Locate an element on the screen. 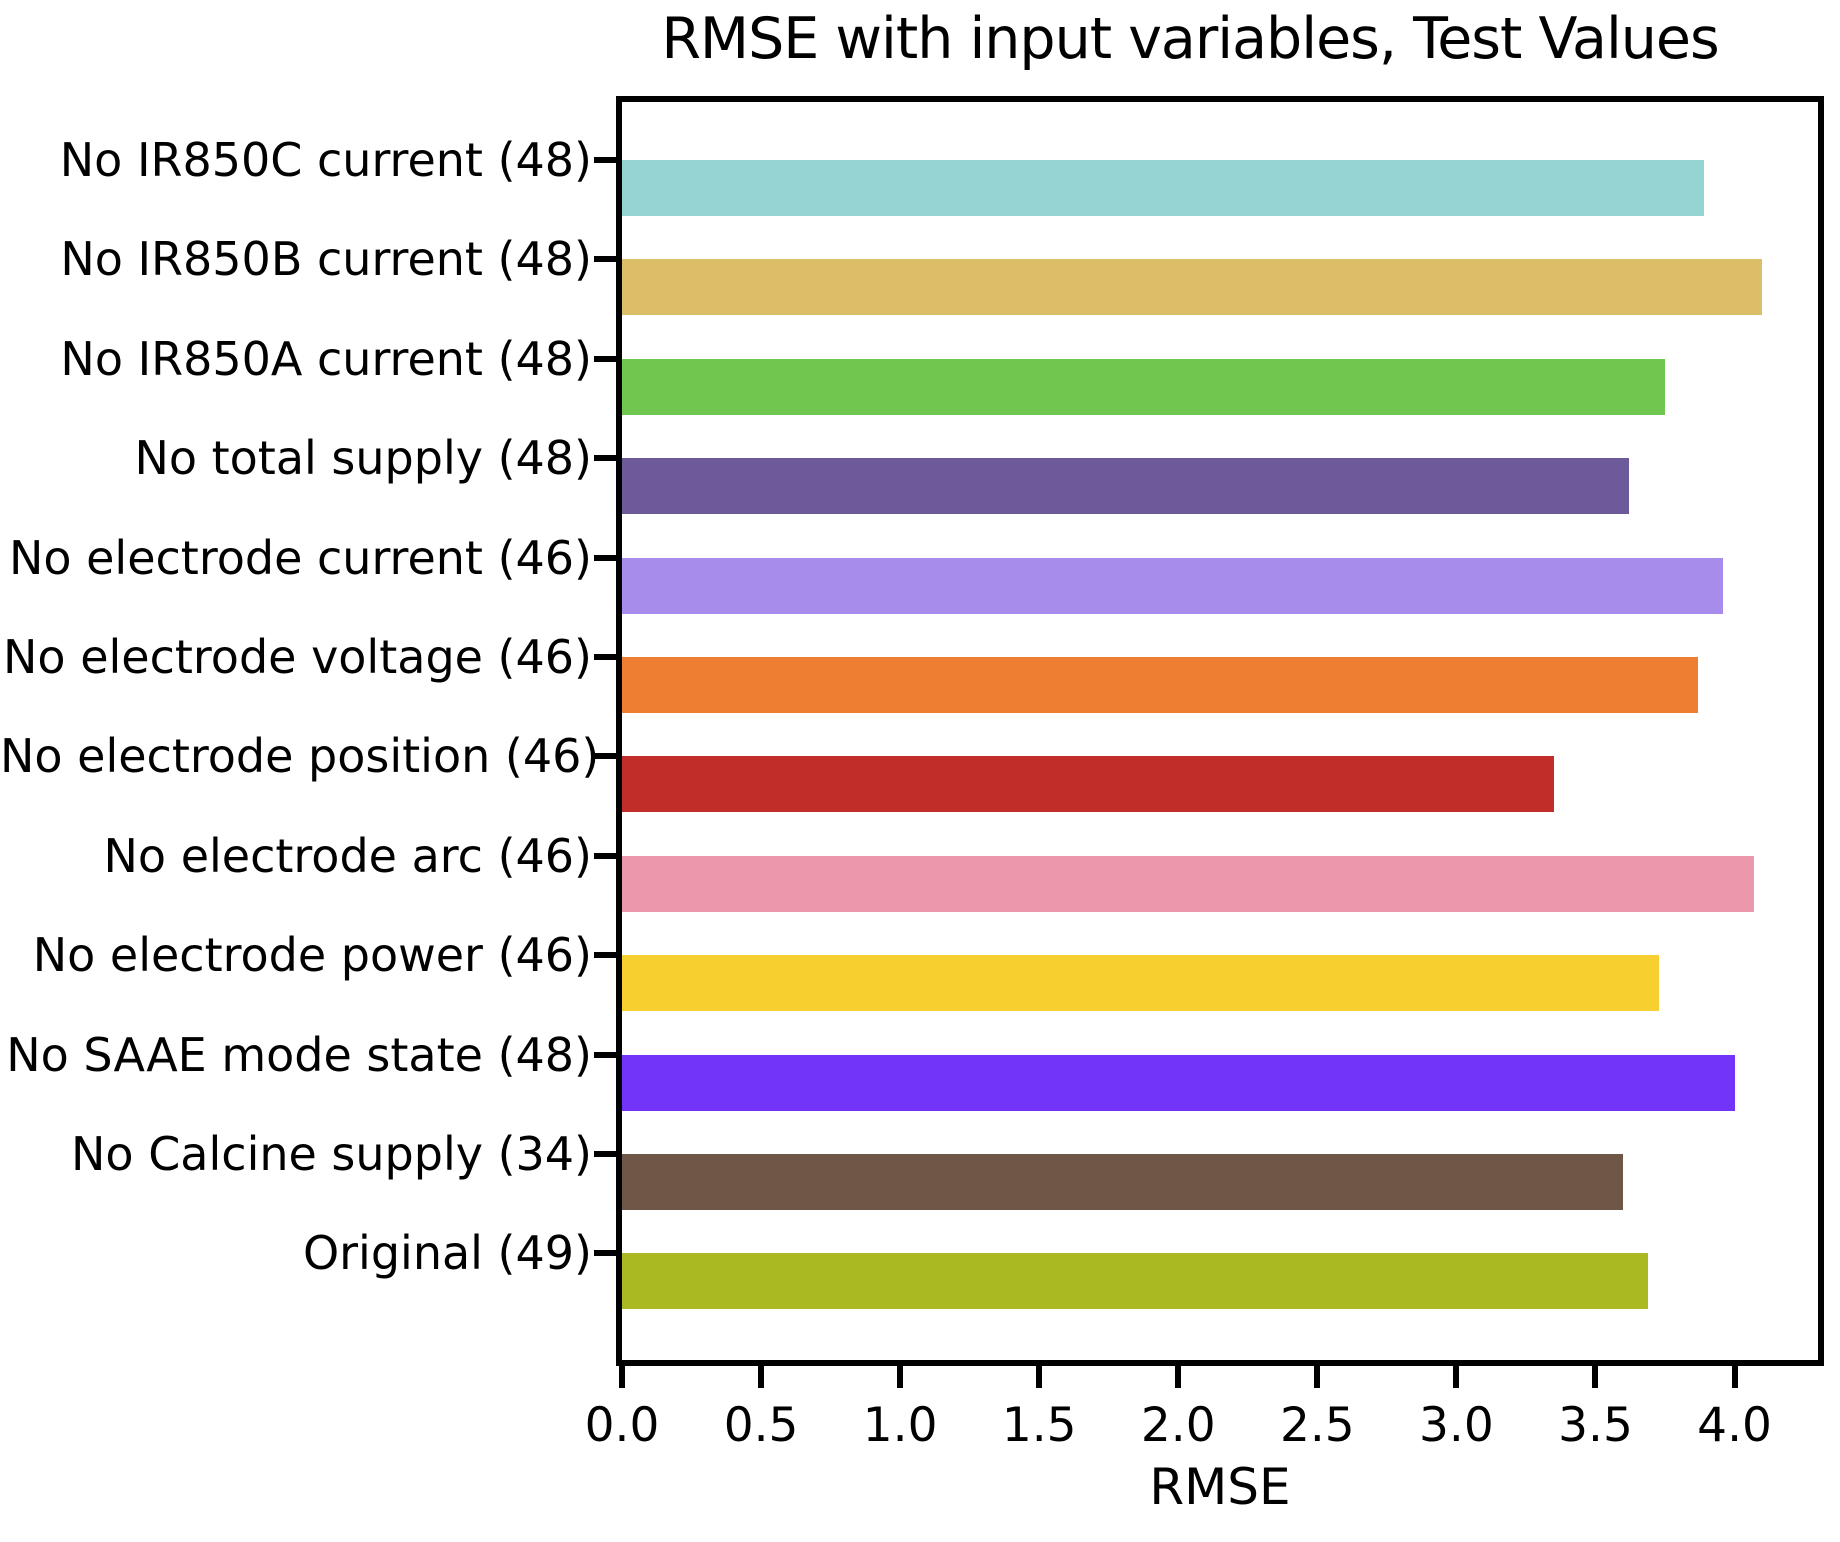 This screenshot has width=1840, height=1542. category-label-7: No electrode arc (46) is located at coordinates (347, 855).